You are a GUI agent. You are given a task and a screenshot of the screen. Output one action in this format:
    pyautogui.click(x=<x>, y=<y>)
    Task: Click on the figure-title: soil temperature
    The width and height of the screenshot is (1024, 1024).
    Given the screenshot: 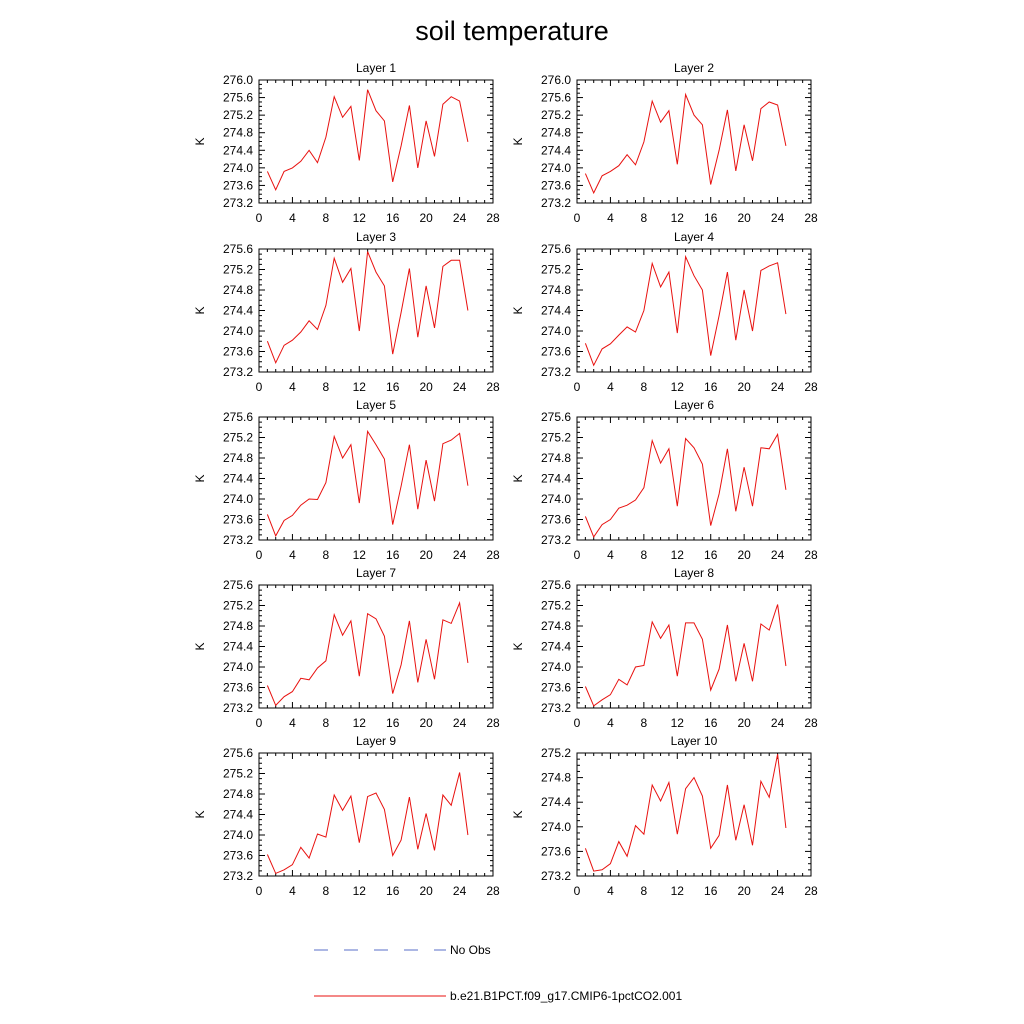 What is the action you would take?
    pyautogui.click(x=512, y=31)
    